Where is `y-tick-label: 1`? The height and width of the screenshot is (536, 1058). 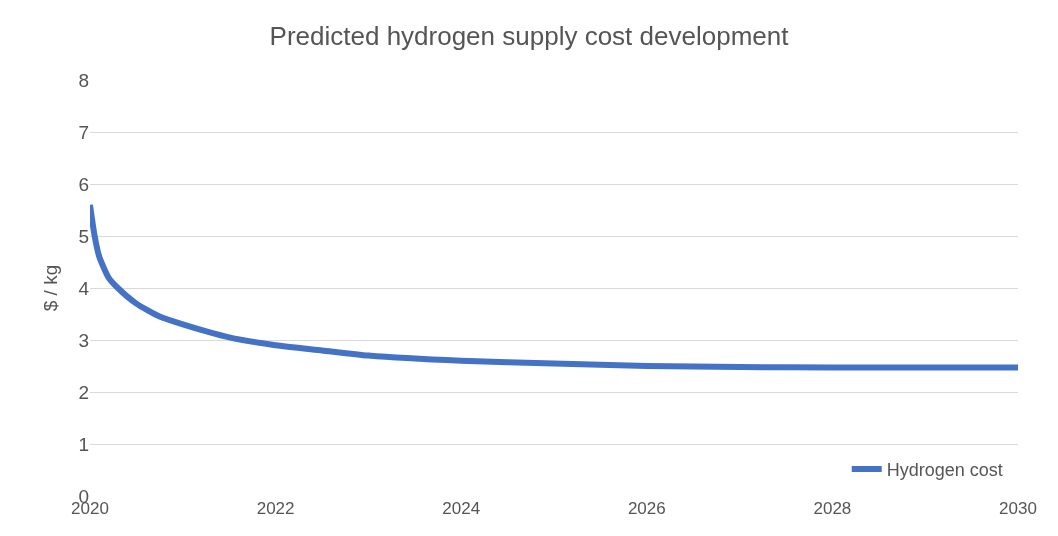
y-tick-label: 1 is located at coordinates (83, 444).